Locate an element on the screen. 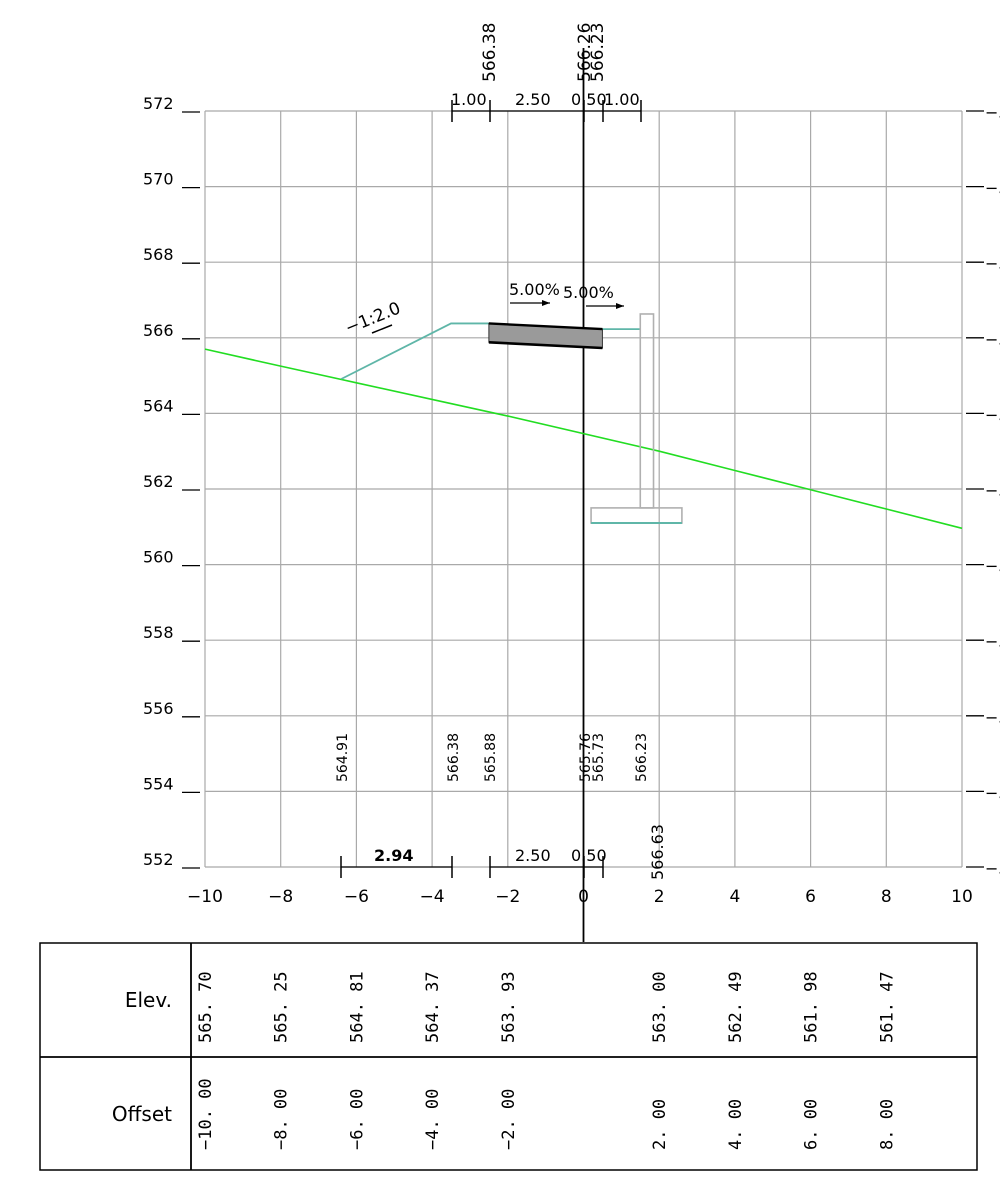 This screenshot has width=1000, height=1182. wall-stem is located at coordinates (647, 411).